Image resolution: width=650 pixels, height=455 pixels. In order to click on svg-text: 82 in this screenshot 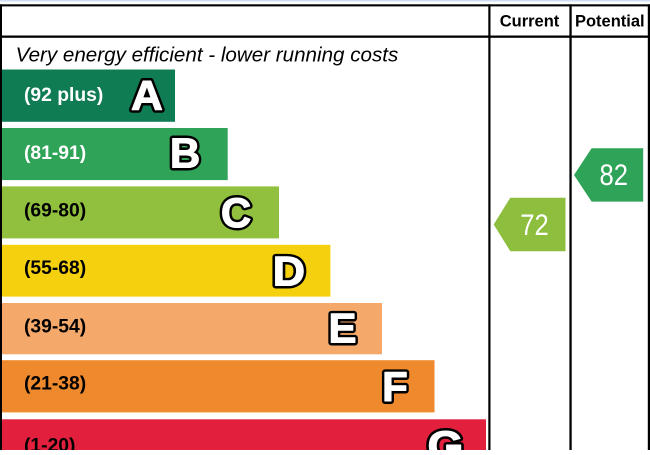, I will do `click(614, 175)`.